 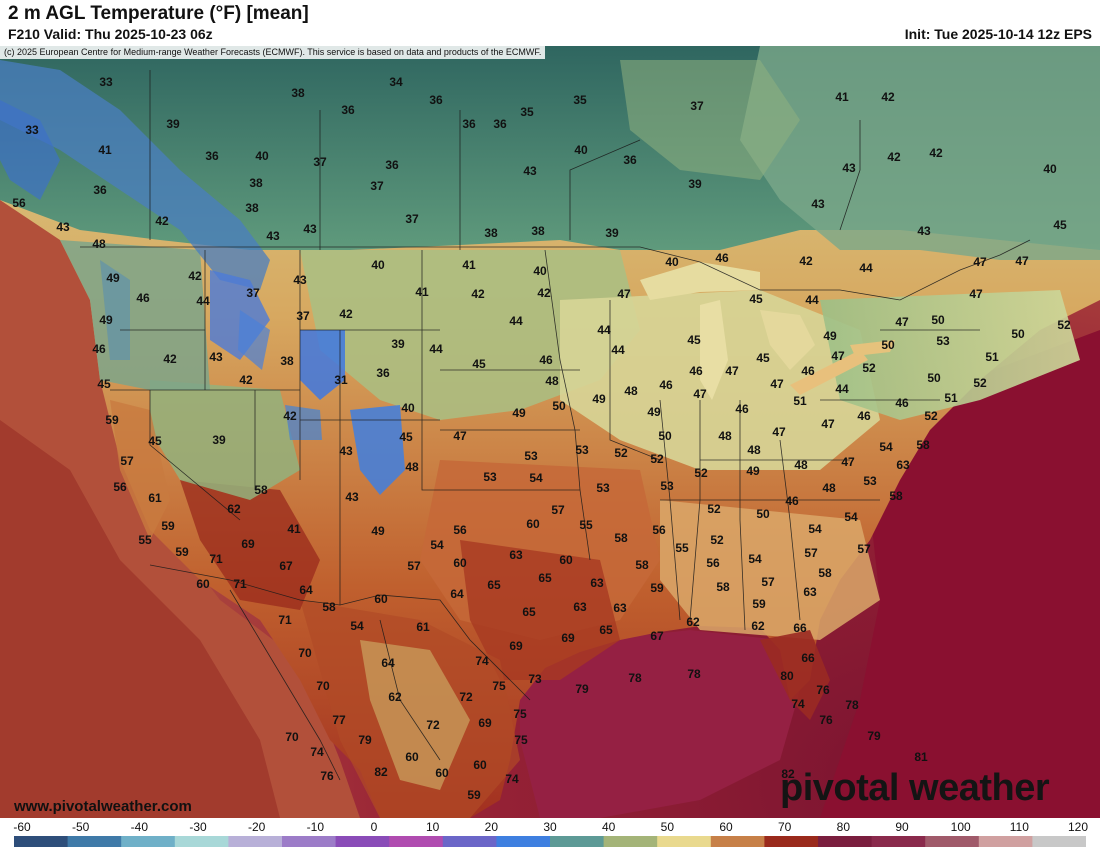 I want to click on us-mexico-border, so click(x=340, y=632).